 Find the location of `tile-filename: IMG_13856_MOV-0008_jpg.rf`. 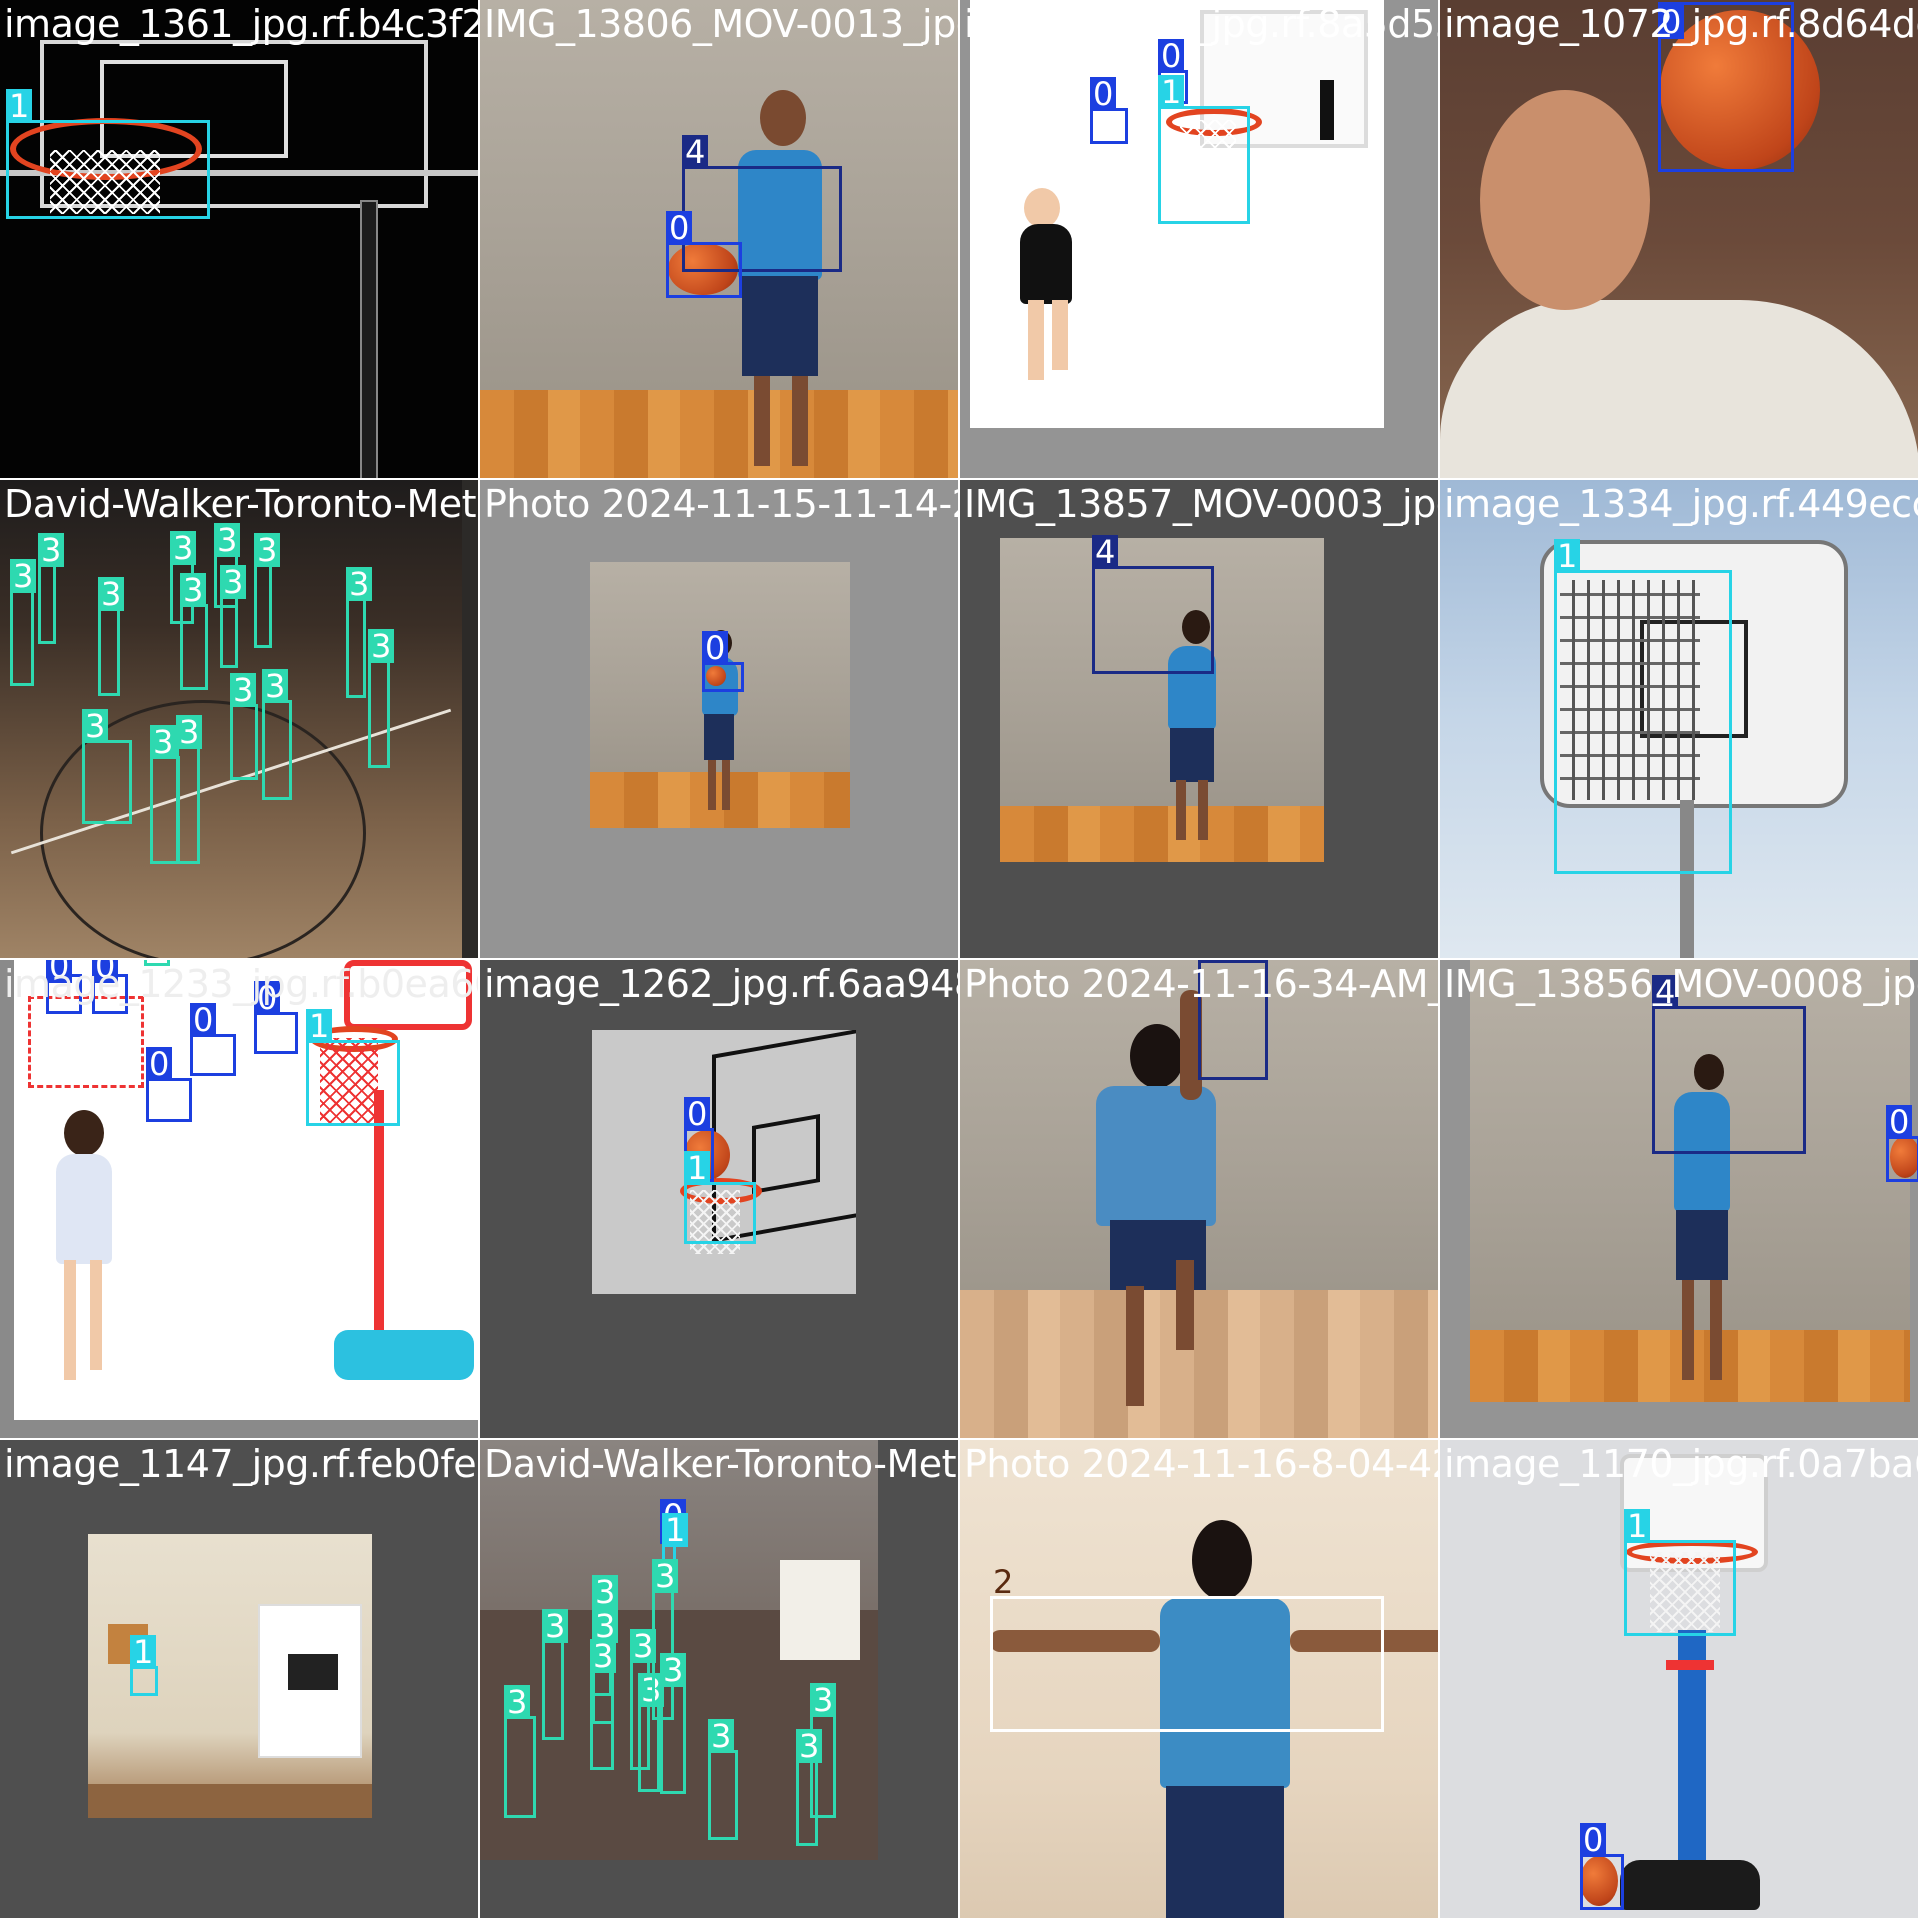

tile-filename: IMG_13856_MOV-0008_jpg.rf is located at coordinates (1681, 984).